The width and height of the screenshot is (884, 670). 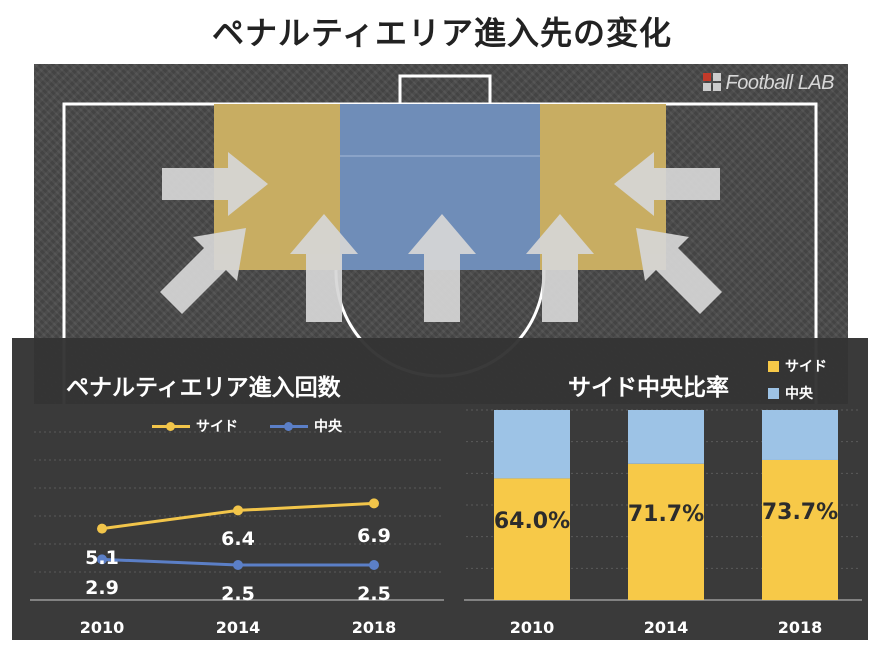 I want to click on series-side-label: 5.1, so click(x=102, y=557).